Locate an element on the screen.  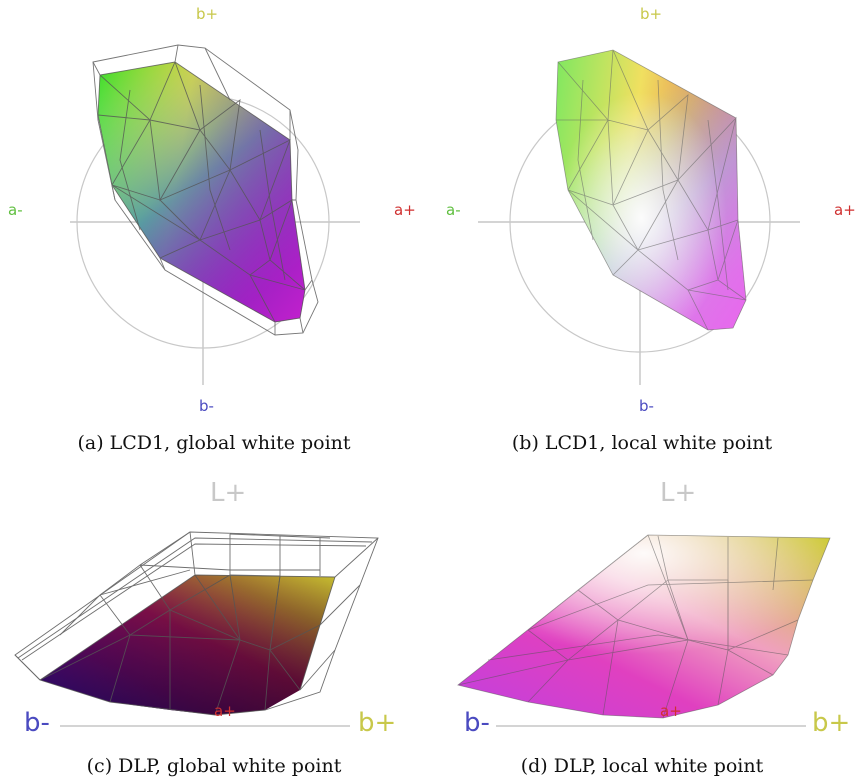
caption-b: (b) LCD1, local white point is located at coordinates (642, 443).